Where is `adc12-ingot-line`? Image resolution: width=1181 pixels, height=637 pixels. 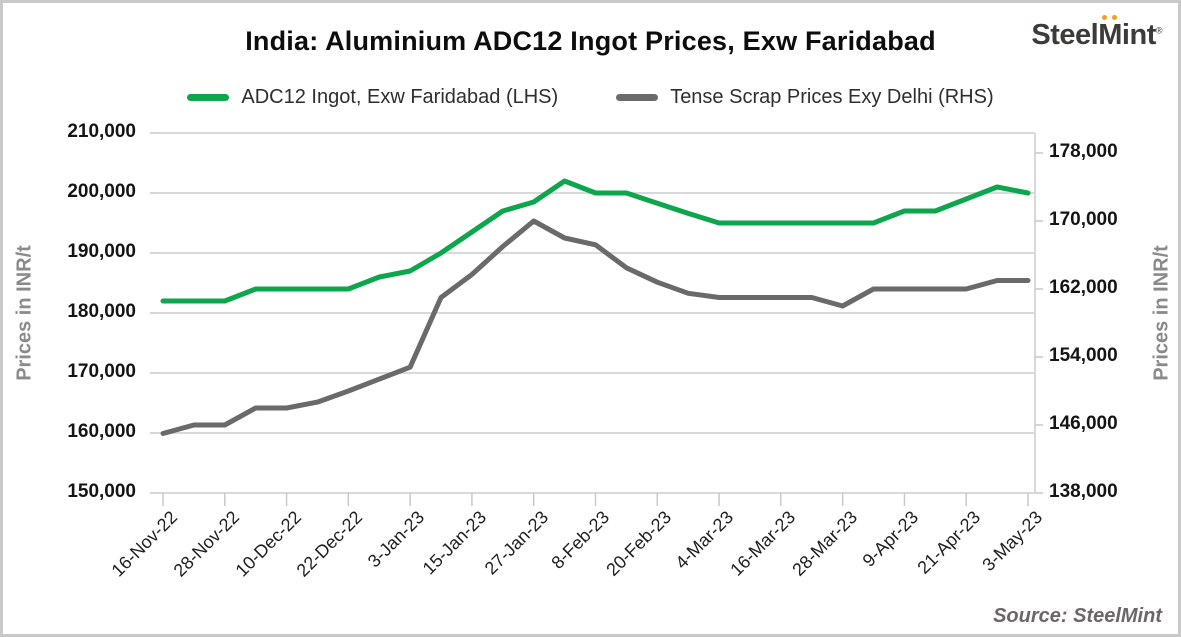 adc12-ingot-line is located at coordinates (595, 241).